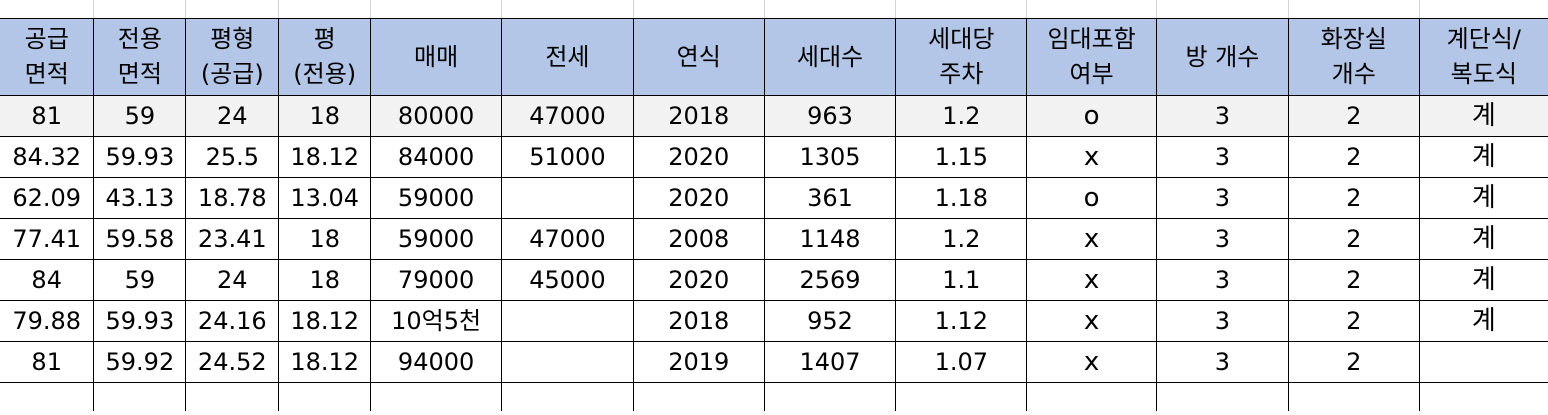 Image resolution: width=1548 pixels, height=415 pixels. I want to click on table-cell: 59.93, so click(140, 157).